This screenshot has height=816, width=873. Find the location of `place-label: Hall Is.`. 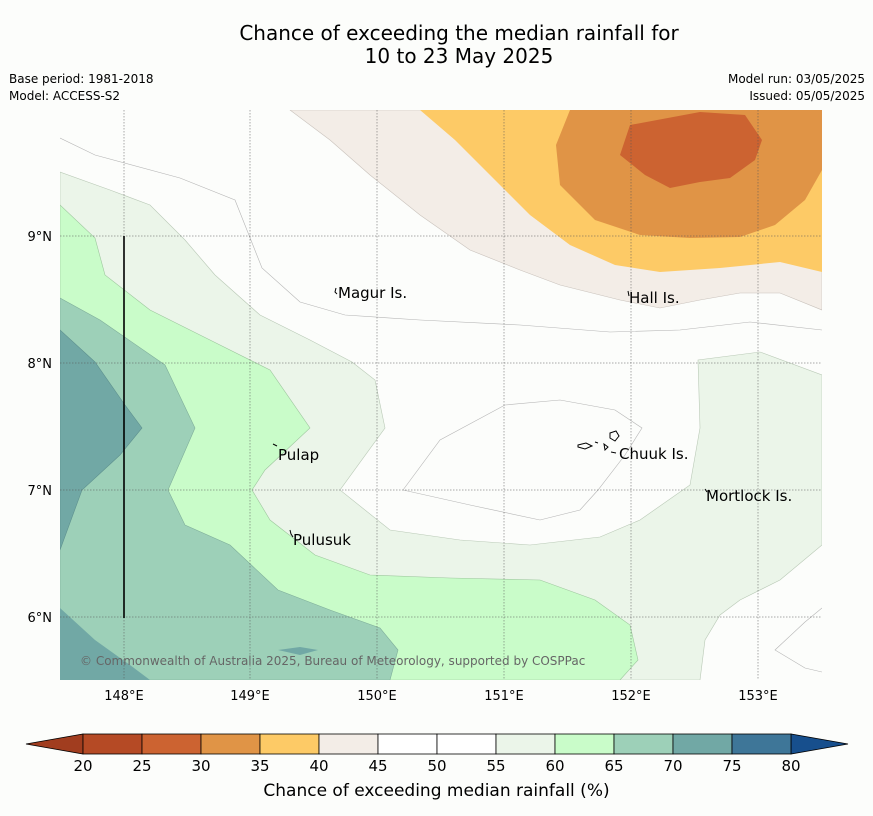

place-label: Hall Is. is located at coordinates (654, 298).